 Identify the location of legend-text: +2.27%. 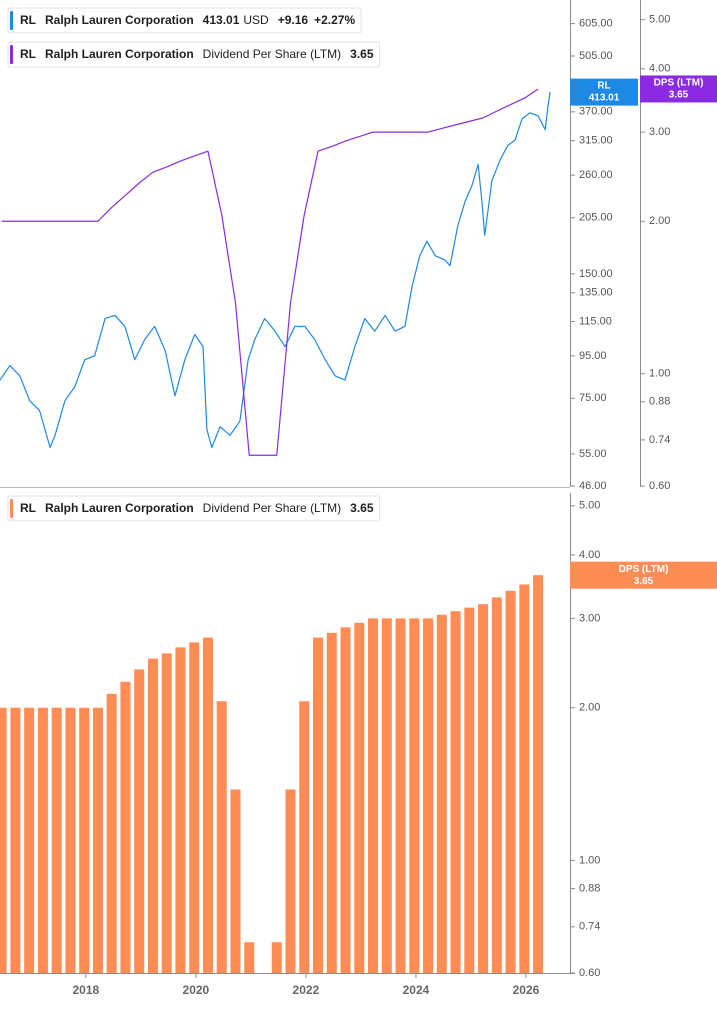
(334, 20).